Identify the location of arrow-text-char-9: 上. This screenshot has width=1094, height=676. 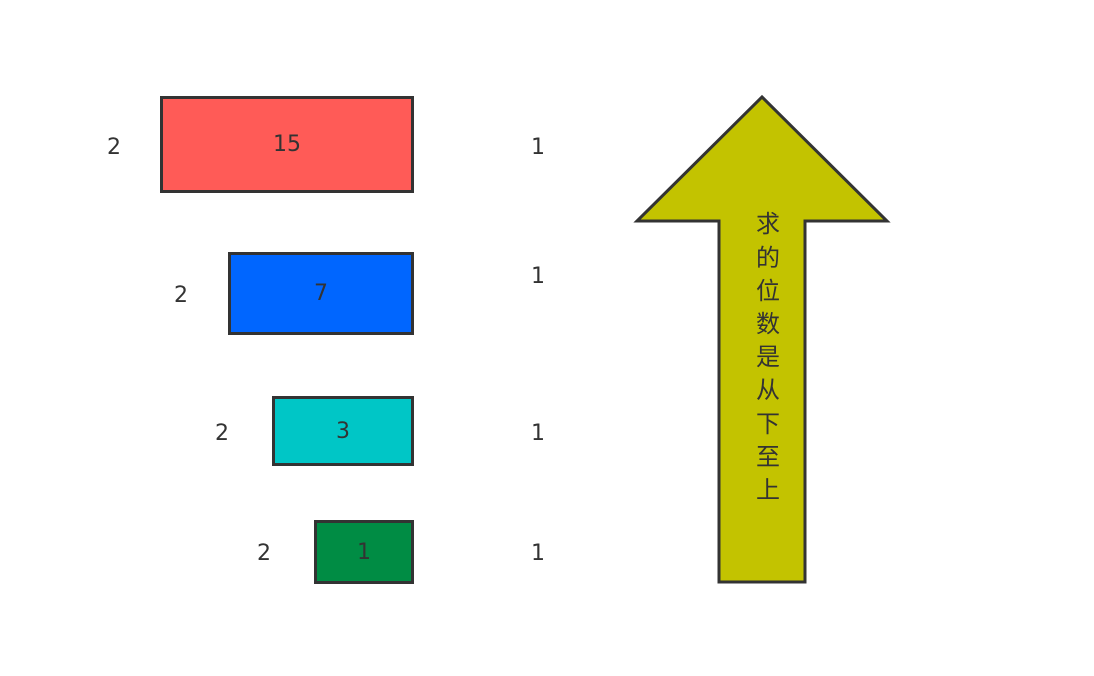
(768, 490).